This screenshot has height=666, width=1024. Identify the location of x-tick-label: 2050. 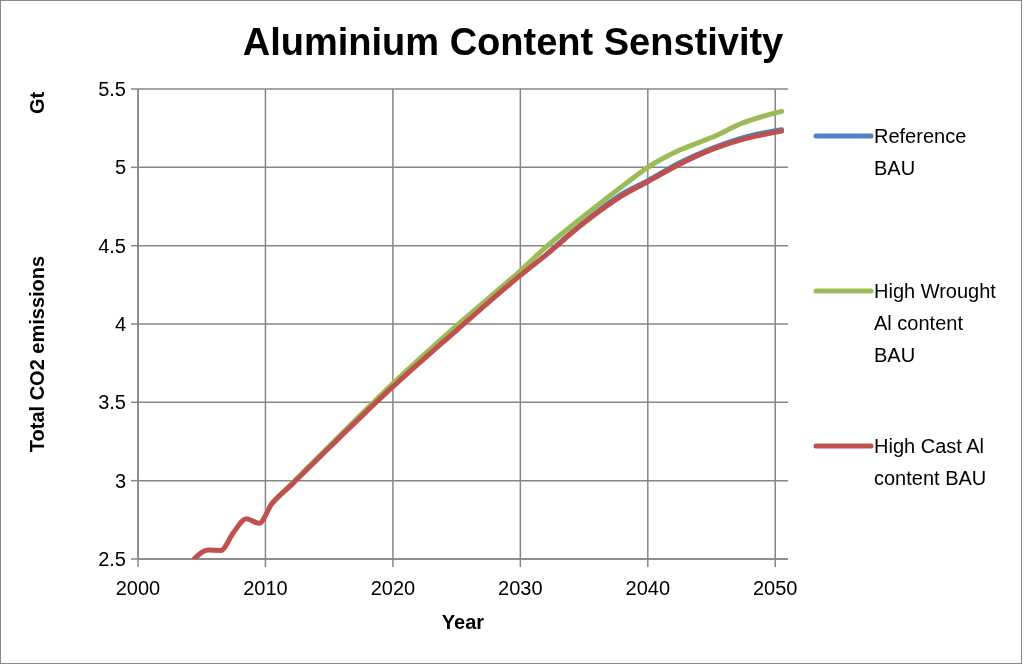
(775, 588).